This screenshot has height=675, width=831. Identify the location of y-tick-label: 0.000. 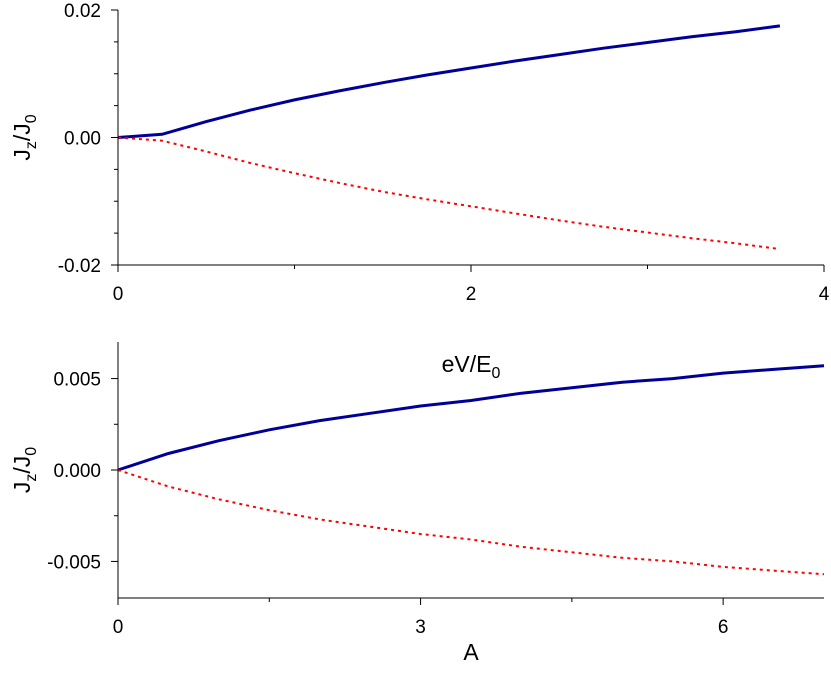
(77, 471).